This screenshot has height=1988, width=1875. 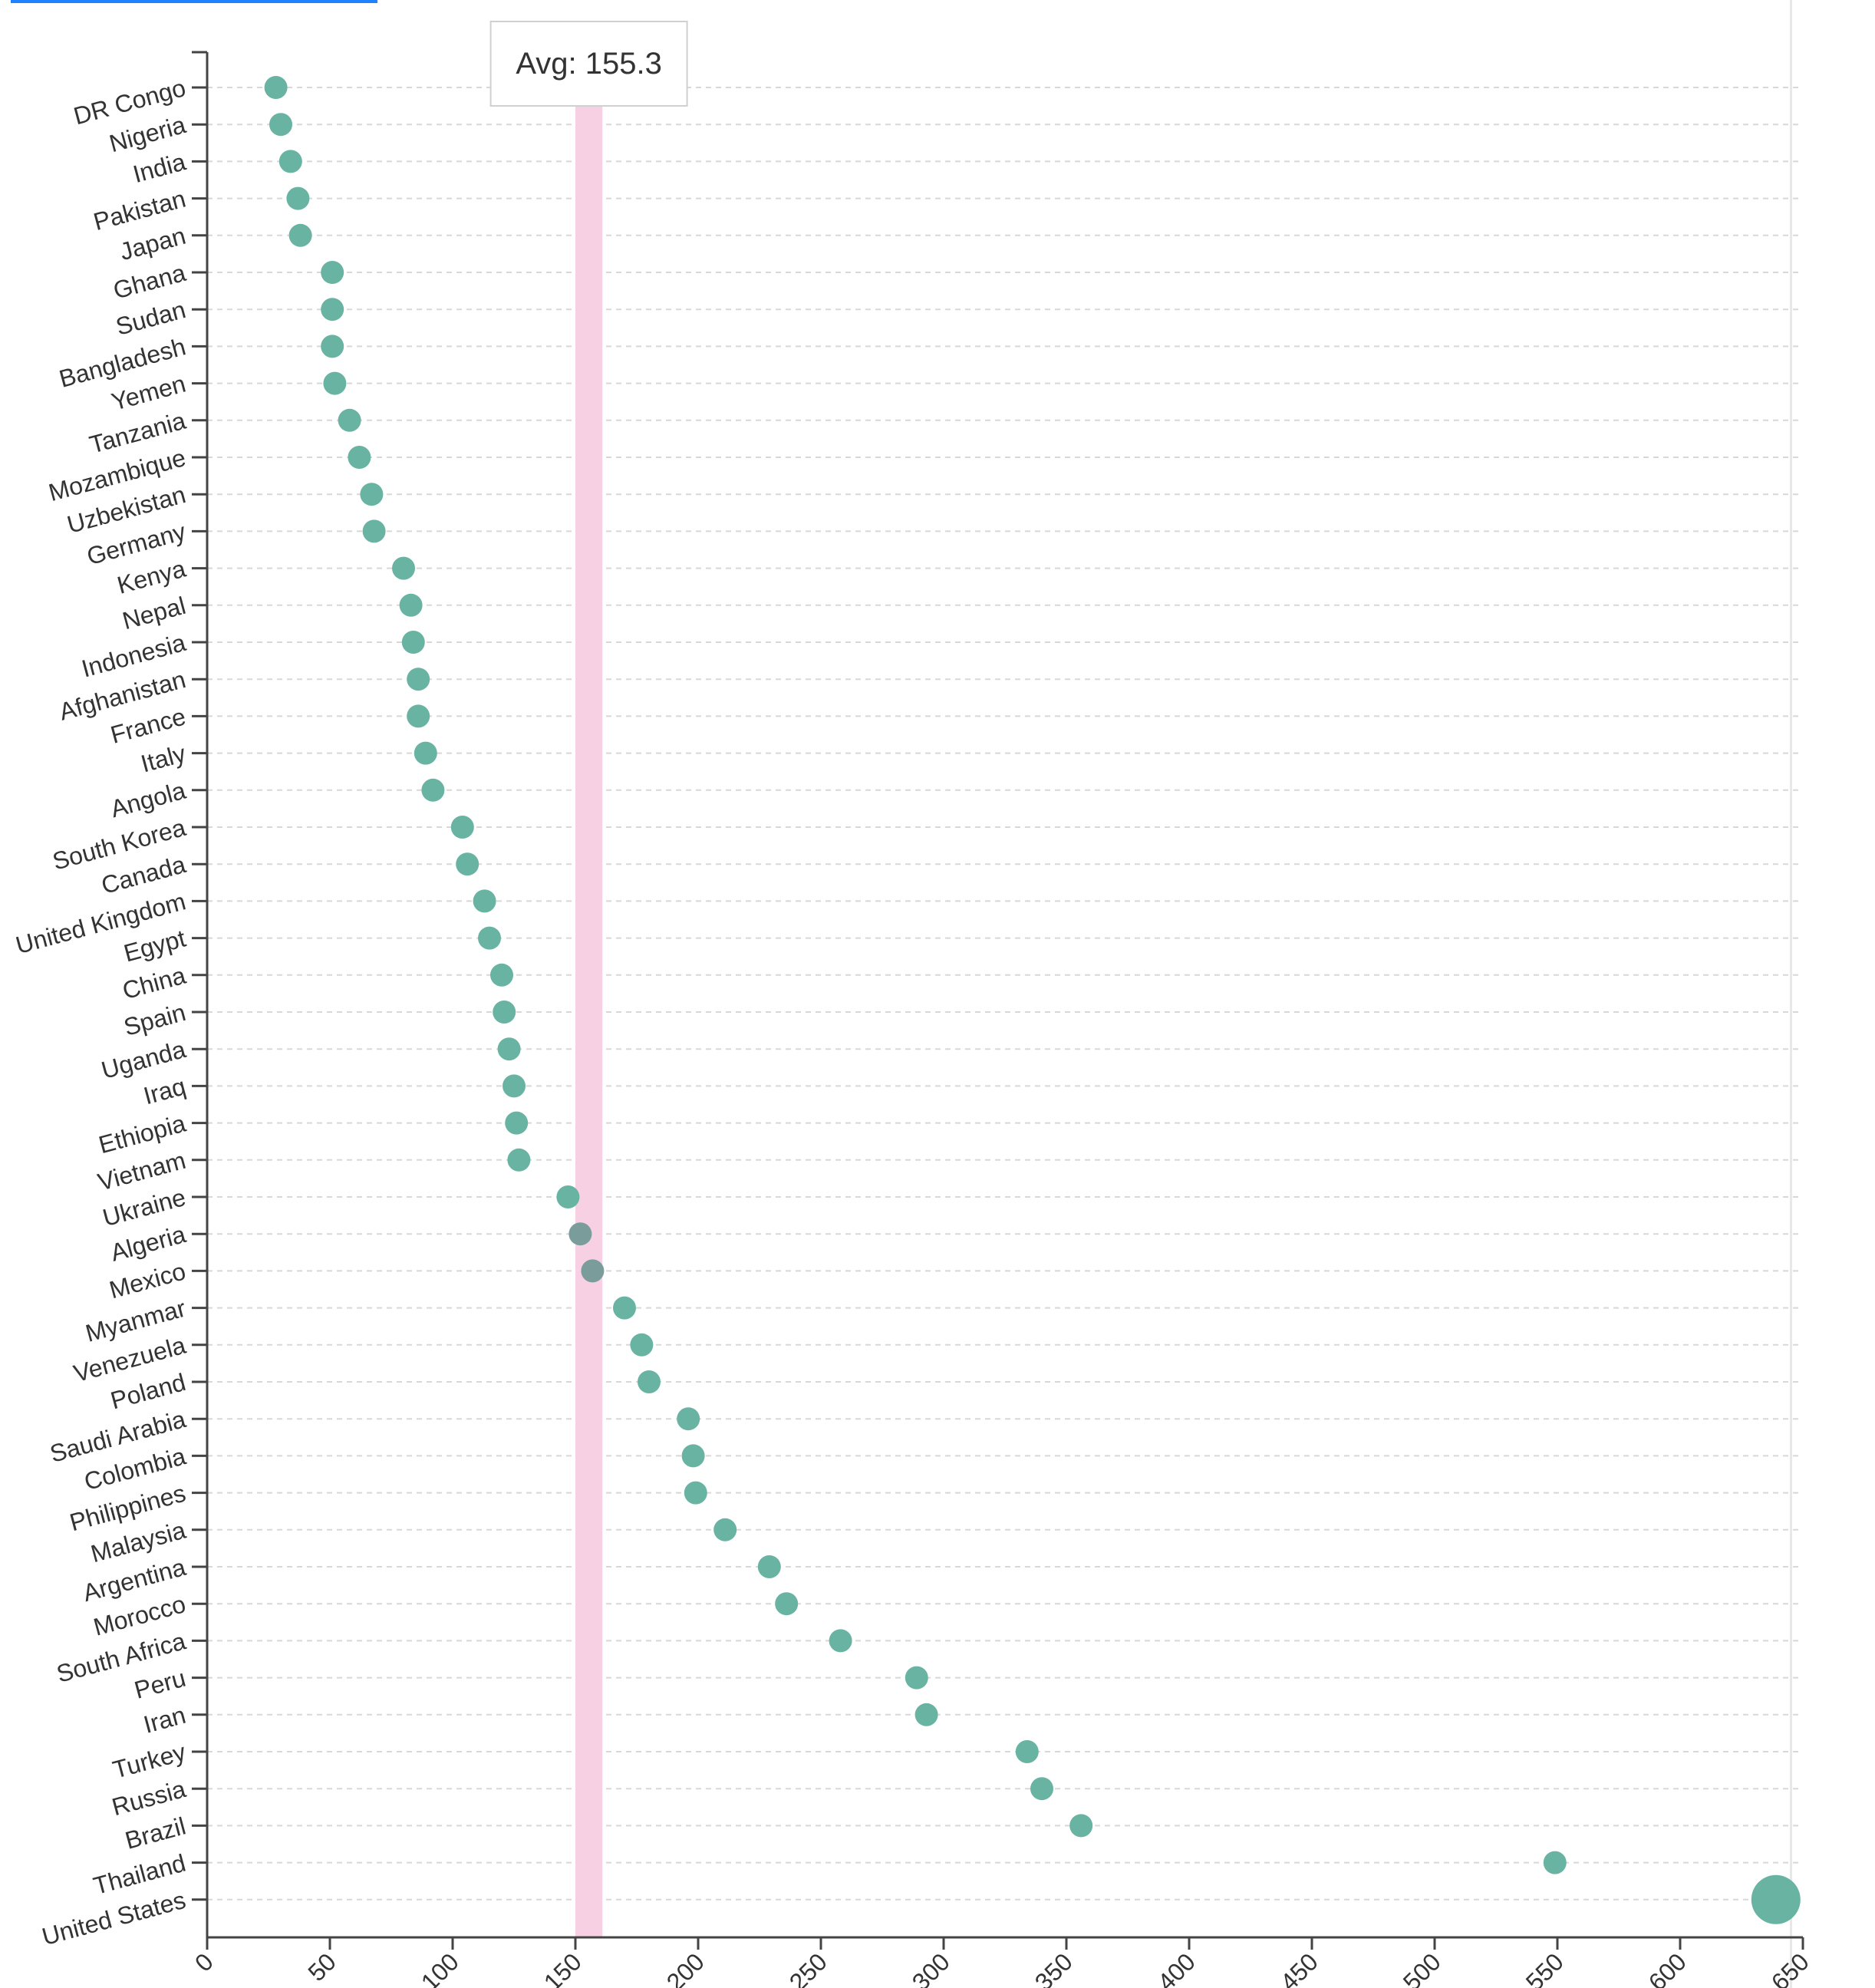 I want to click on y-tick-label: Peru, so click(x=160, y=1684).